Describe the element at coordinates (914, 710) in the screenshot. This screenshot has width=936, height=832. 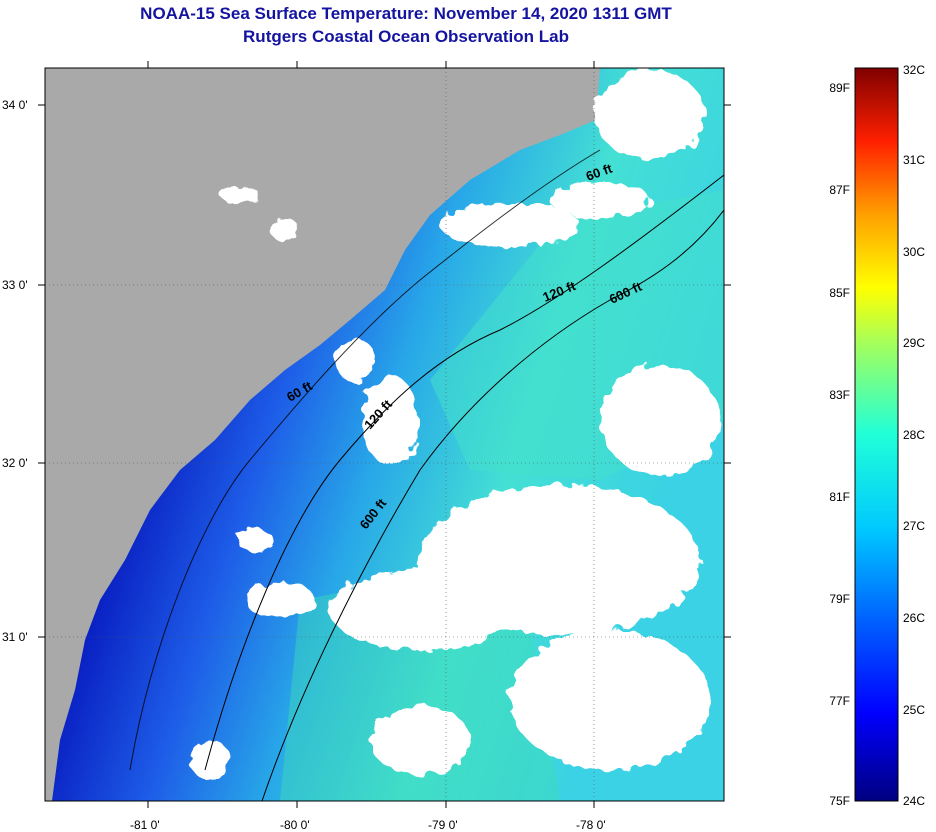
I see `colorbar-c-label: 25C` at that location.